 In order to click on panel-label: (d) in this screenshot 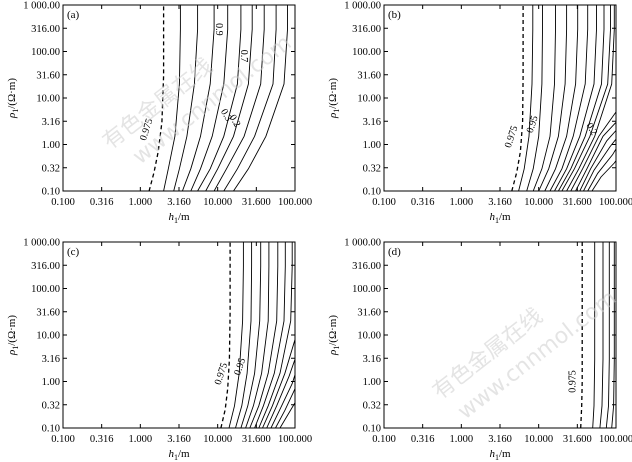, I will do `click(394, 252)`.